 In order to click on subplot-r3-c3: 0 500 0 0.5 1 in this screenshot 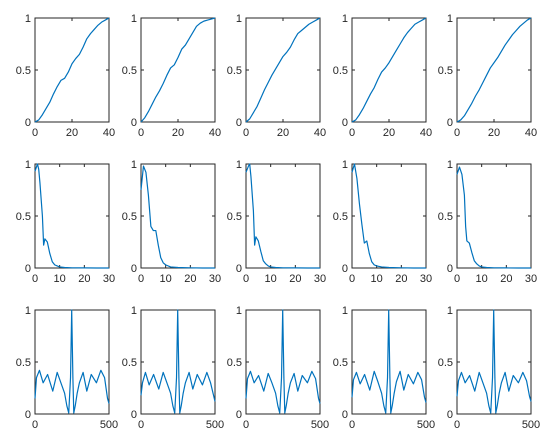, I will do `click(278, 368)`.